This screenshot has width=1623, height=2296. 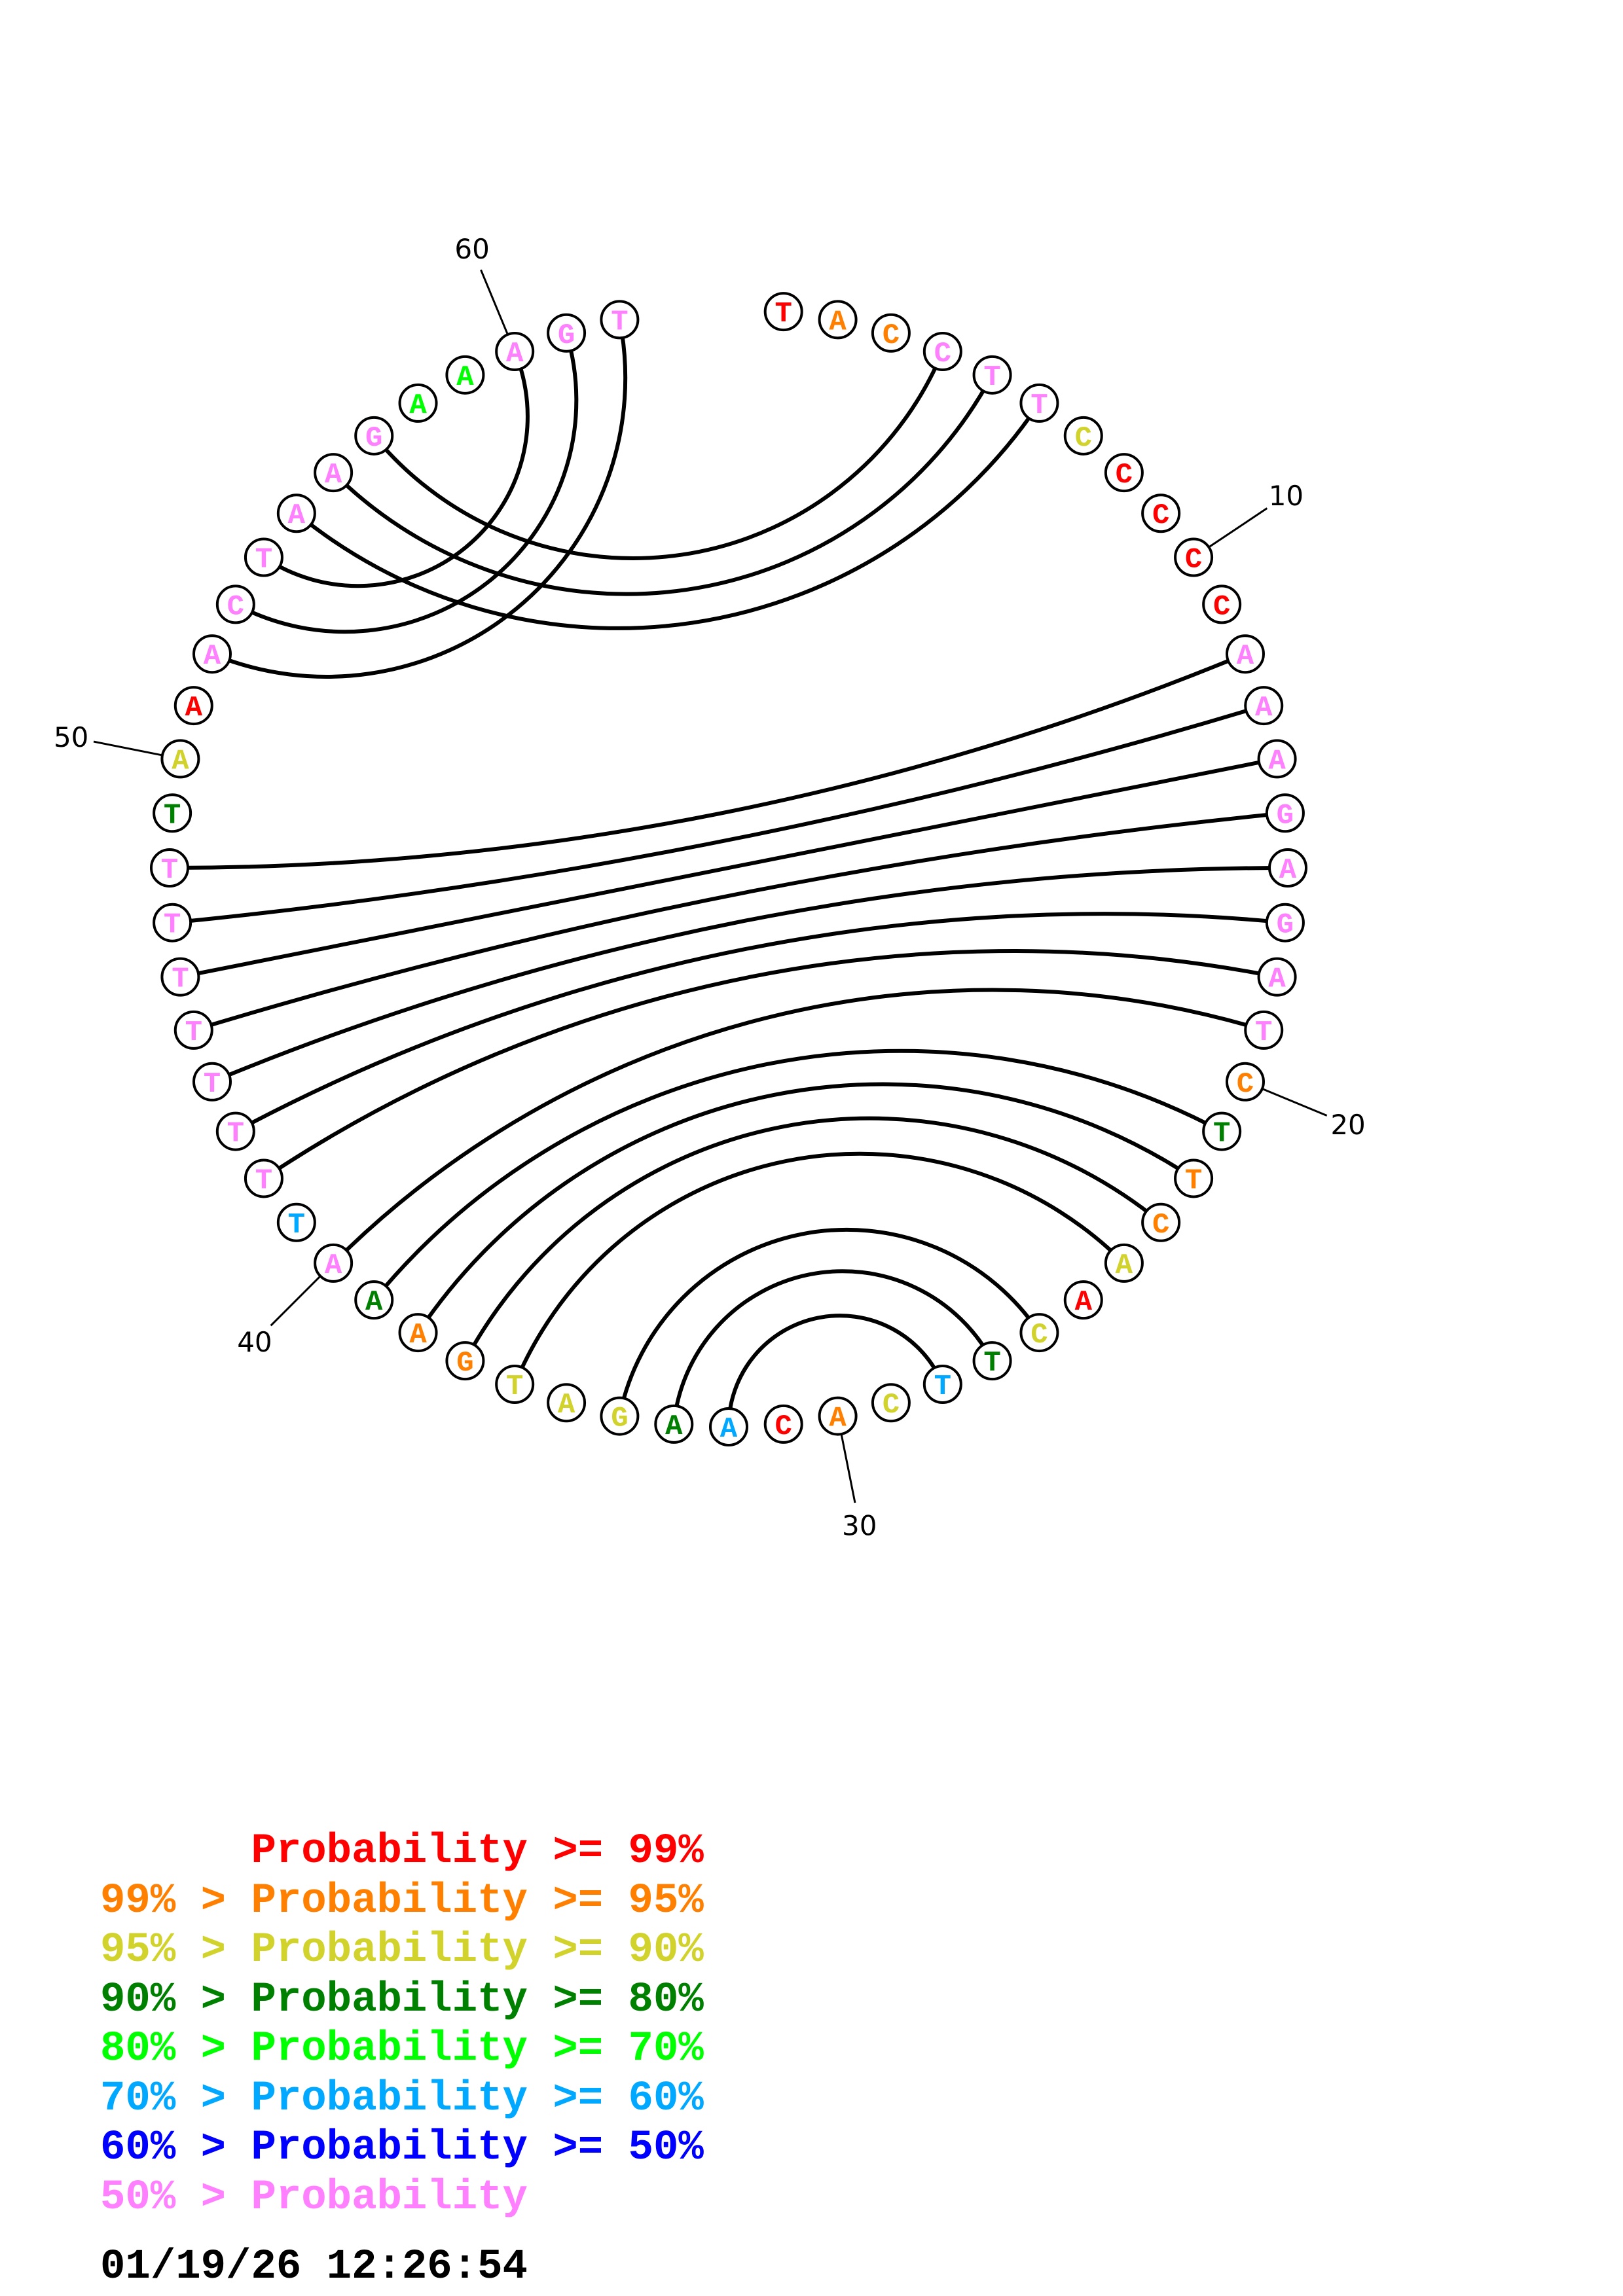 I want to click on legend-line: Probability >= 99%, so click(x=402, y=1851).